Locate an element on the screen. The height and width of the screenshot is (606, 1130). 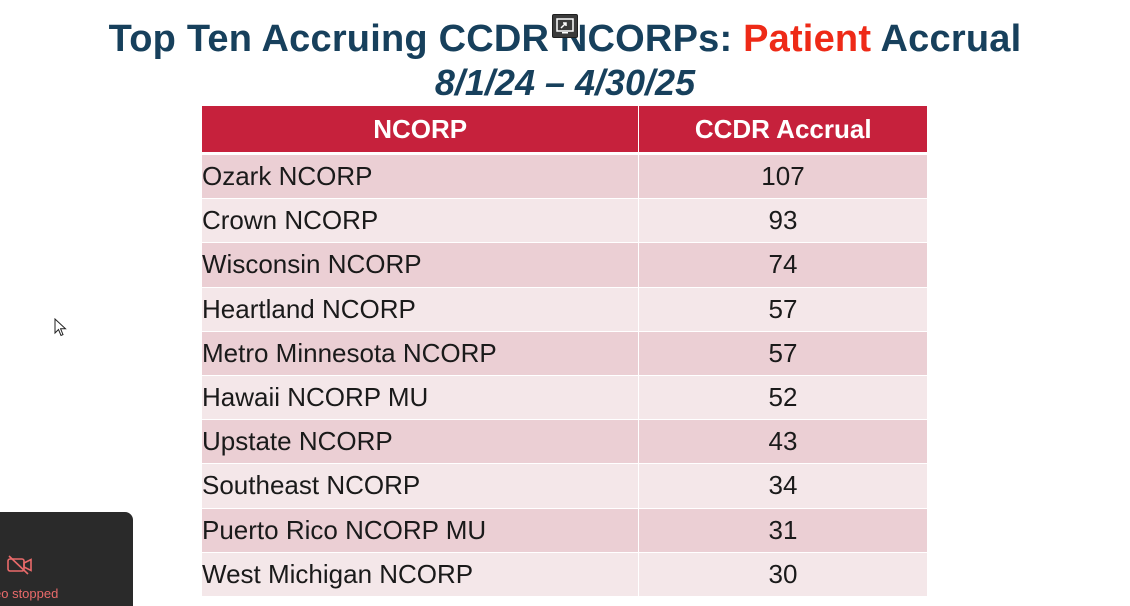
row-value: 52 is located at coordinates (783, 397).